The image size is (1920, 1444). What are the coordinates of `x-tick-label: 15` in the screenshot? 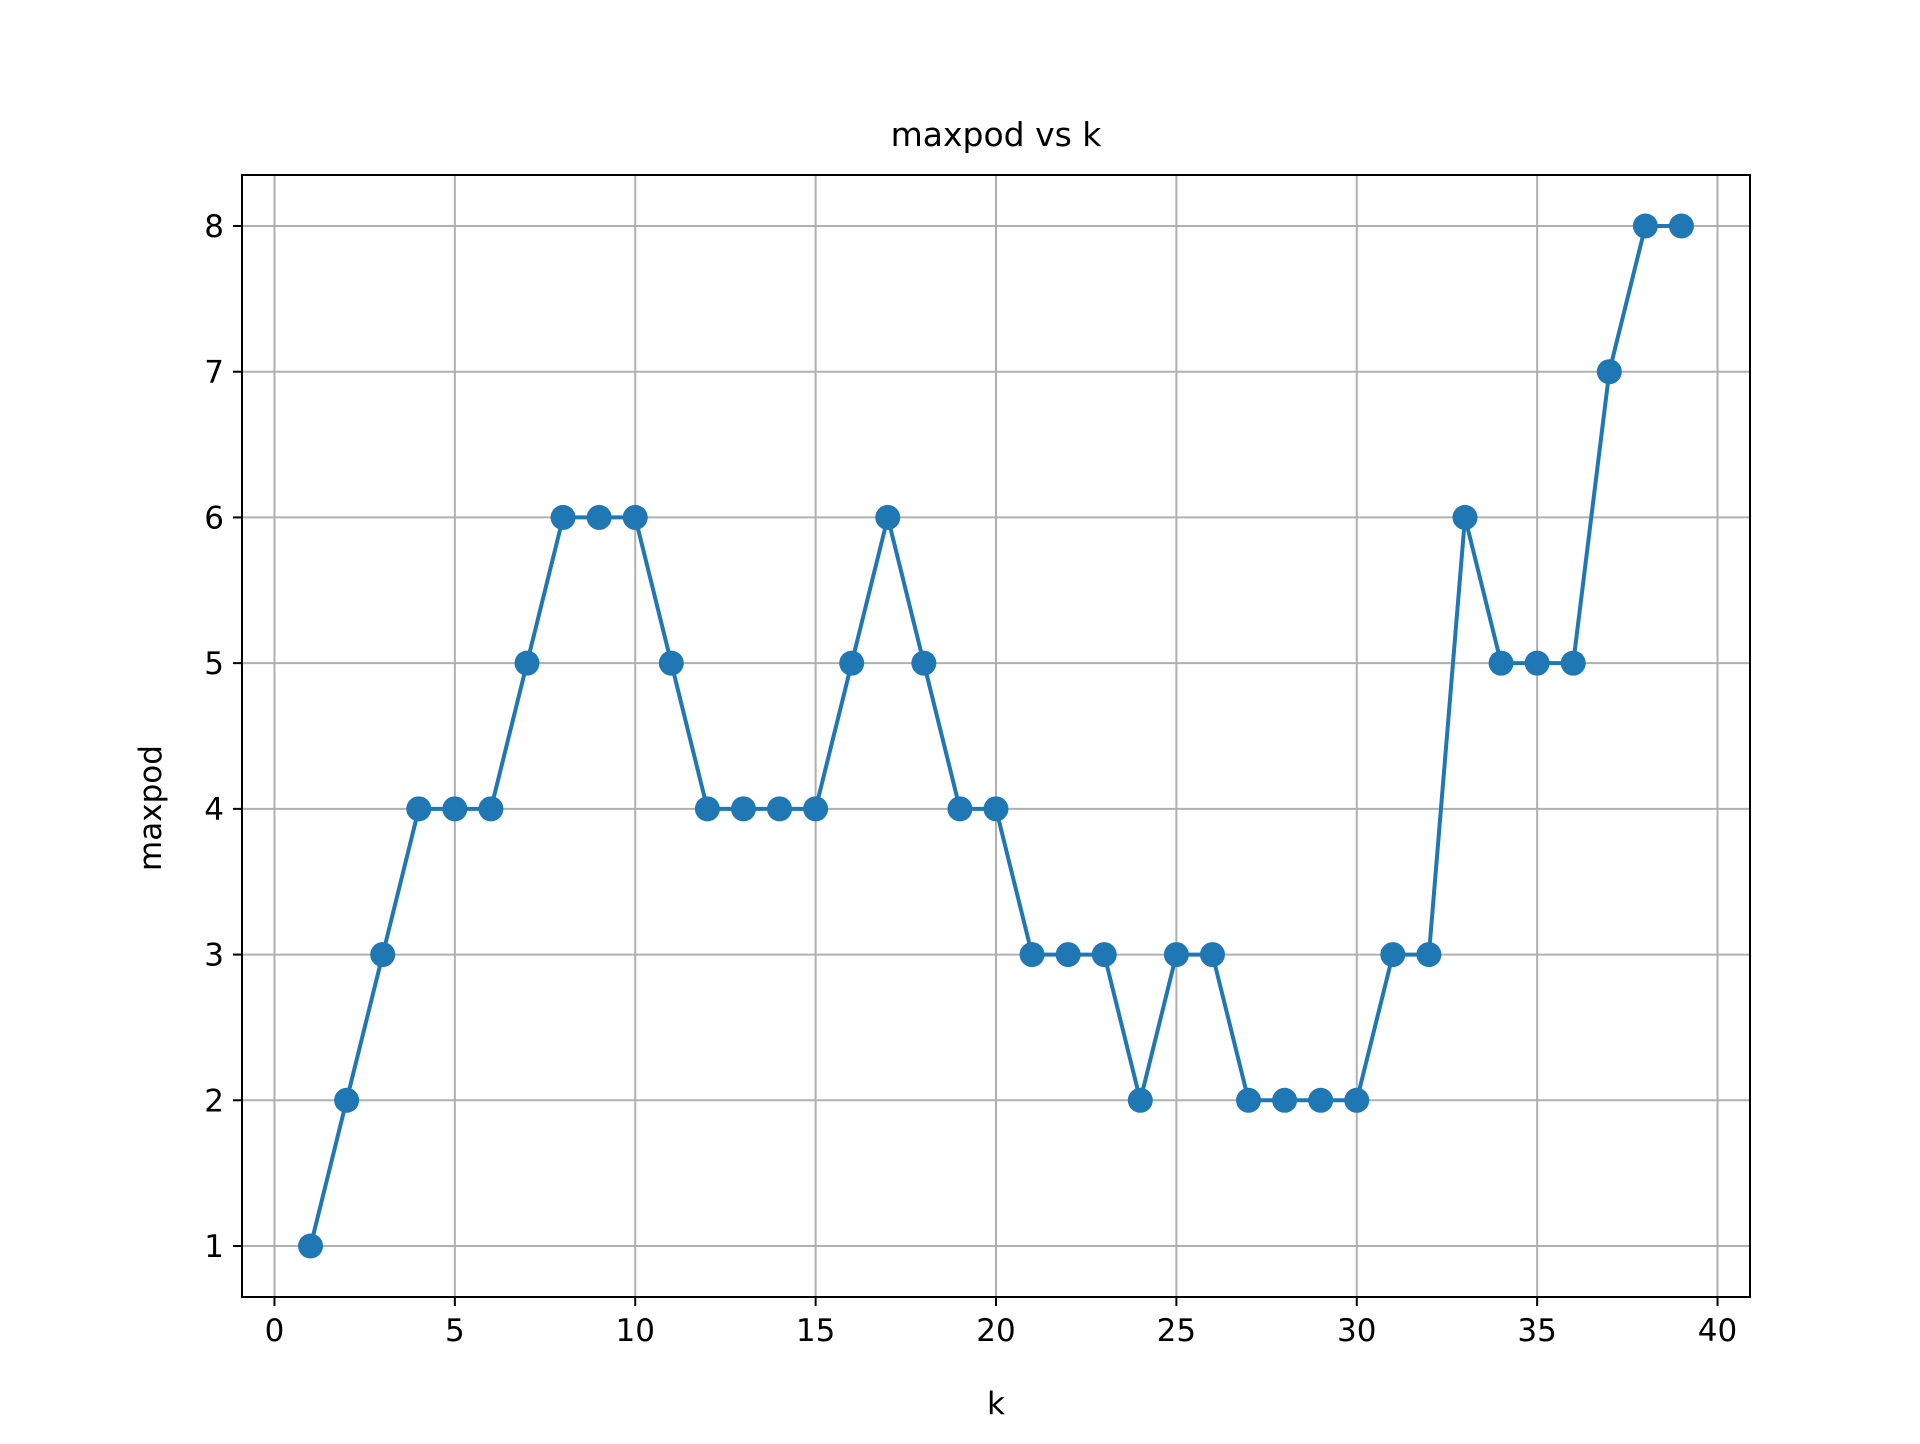 It's located at (815, 1331).